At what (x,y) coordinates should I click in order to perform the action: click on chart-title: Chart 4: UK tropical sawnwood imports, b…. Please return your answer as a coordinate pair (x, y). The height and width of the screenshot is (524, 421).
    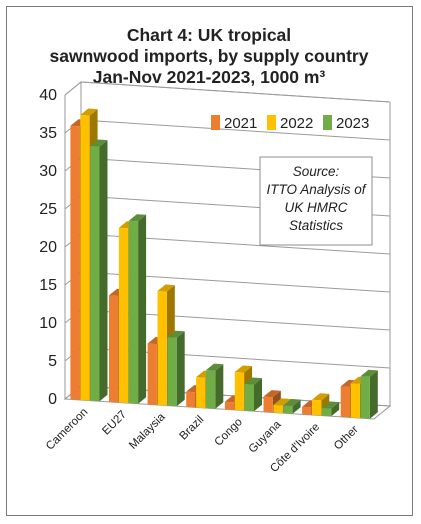
    Looking at the image, I should click on (209, 56).